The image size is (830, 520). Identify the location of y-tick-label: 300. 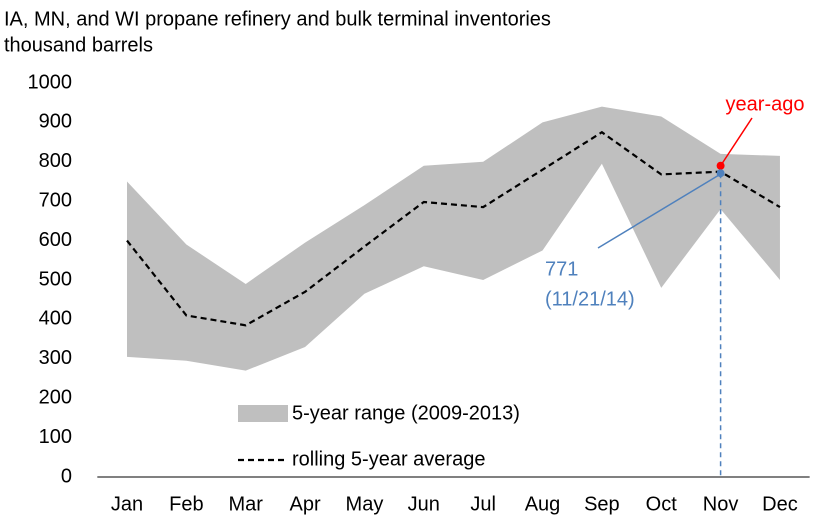
(55, 358).